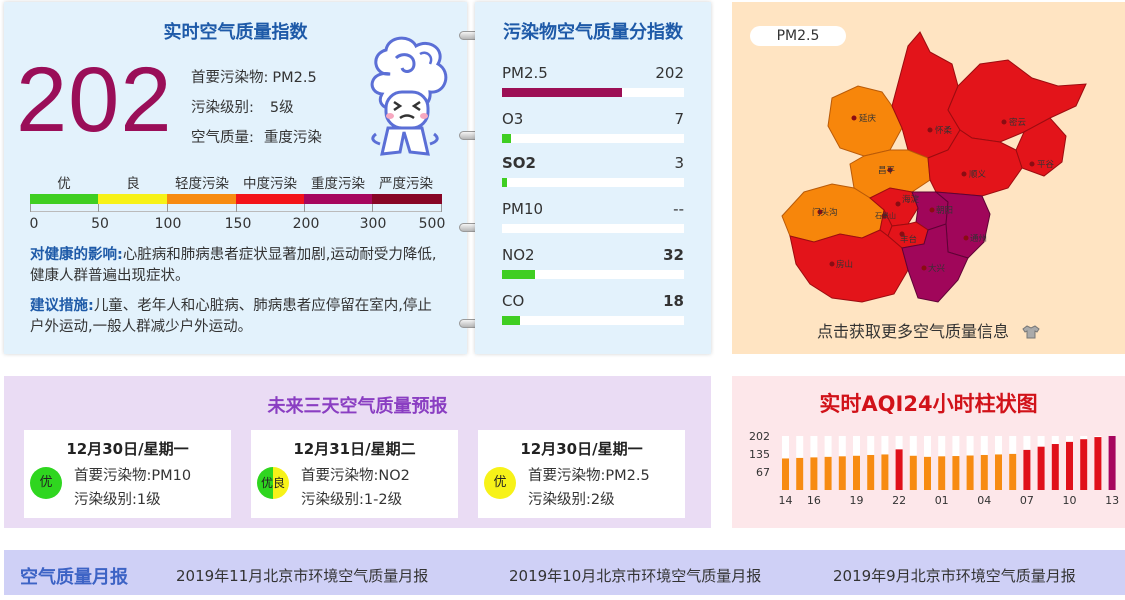 This screenshot has height=600, width=1125. Describe the element at coordinates (519, 163) in the screenshot. I see `pollutant-name: SO2` at that location.